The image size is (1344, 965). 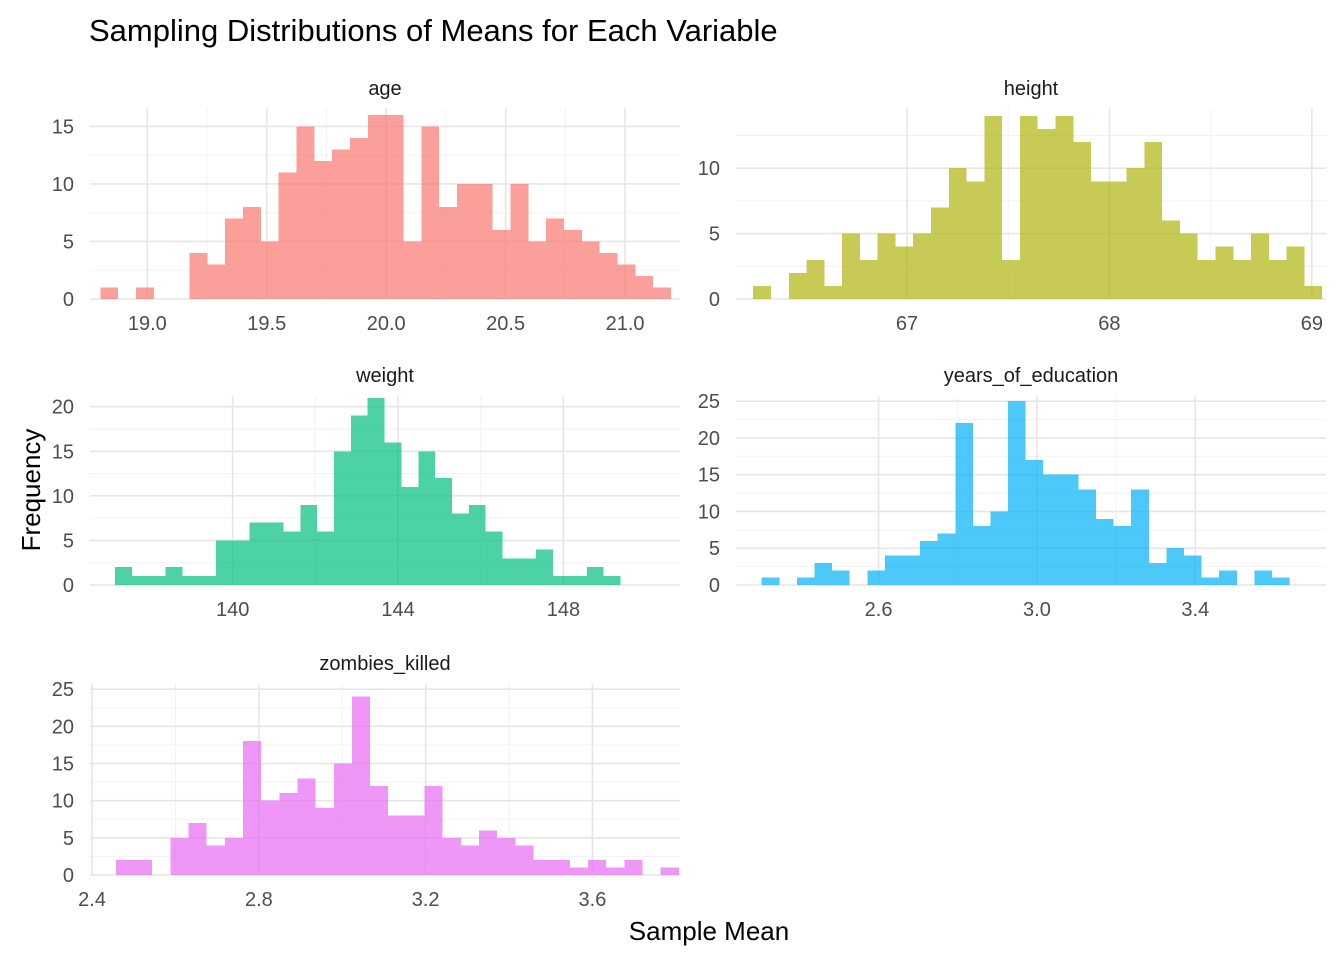 I want to click on x-tick-label: 2.6, so click(x=879, y=610).